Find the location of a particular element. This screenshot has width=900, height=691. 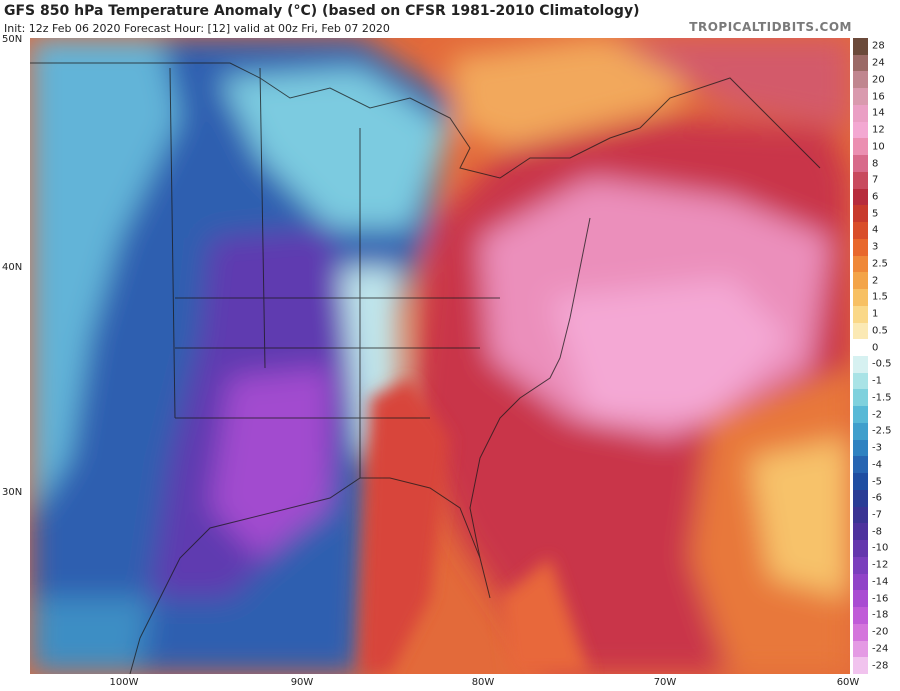

colorbar-tick-label: -3 is located at coordinates (877, 448).